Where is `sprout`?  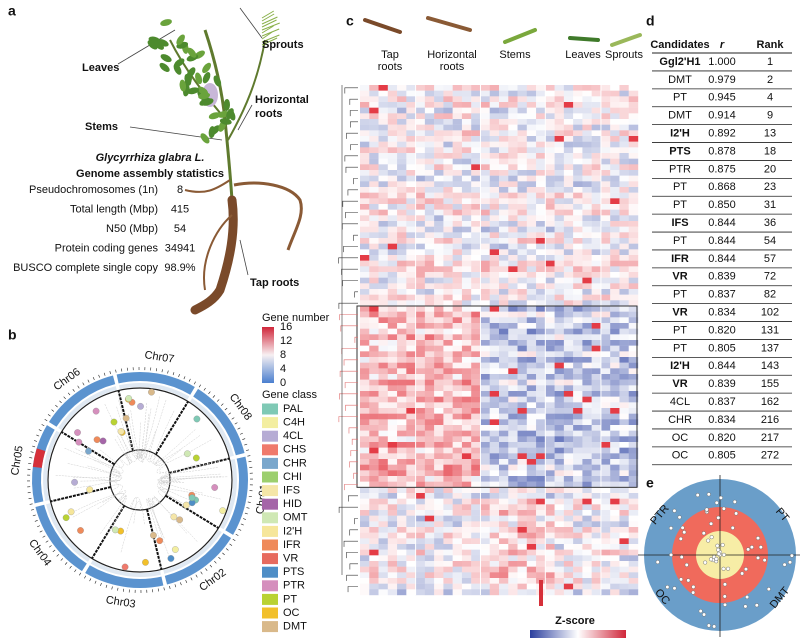 sprout is located at coordinates (269, 23).